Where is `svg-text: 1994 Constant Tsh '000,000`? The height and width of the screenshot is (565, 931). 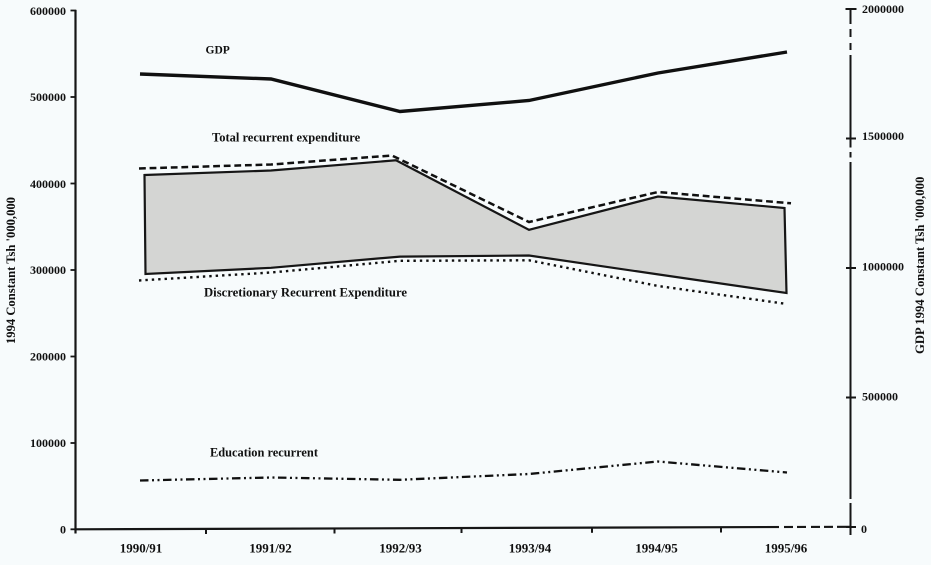
svg-text: 1994 Constant Tsh '000,000 is located at coordinates (11, 270).